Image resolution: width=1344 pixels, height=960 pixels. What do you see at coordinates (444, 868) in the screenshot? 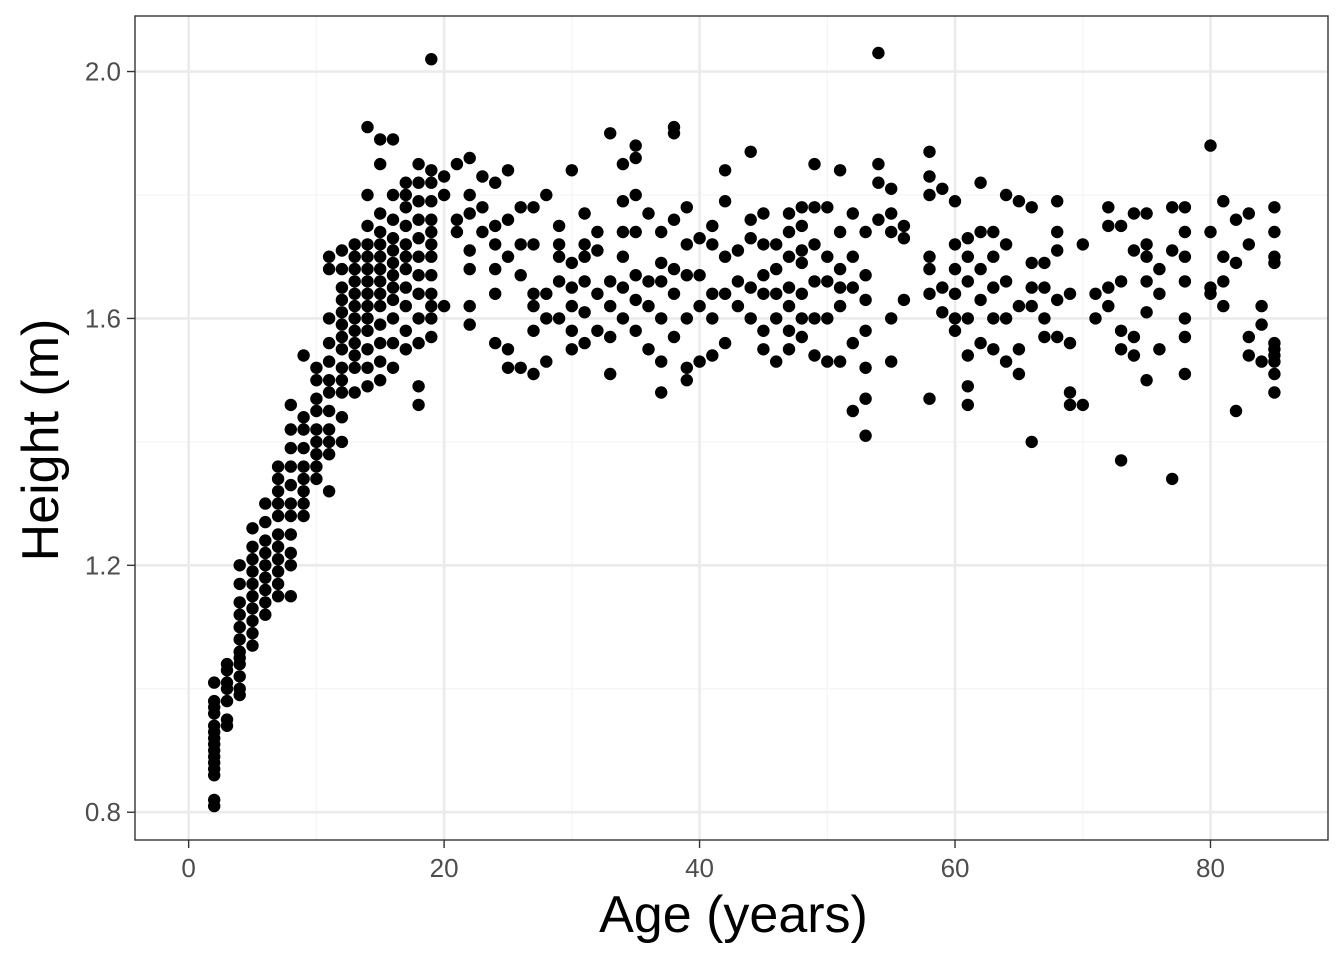
I see `x-tick-label: 20` at bounding box center [444, 868].